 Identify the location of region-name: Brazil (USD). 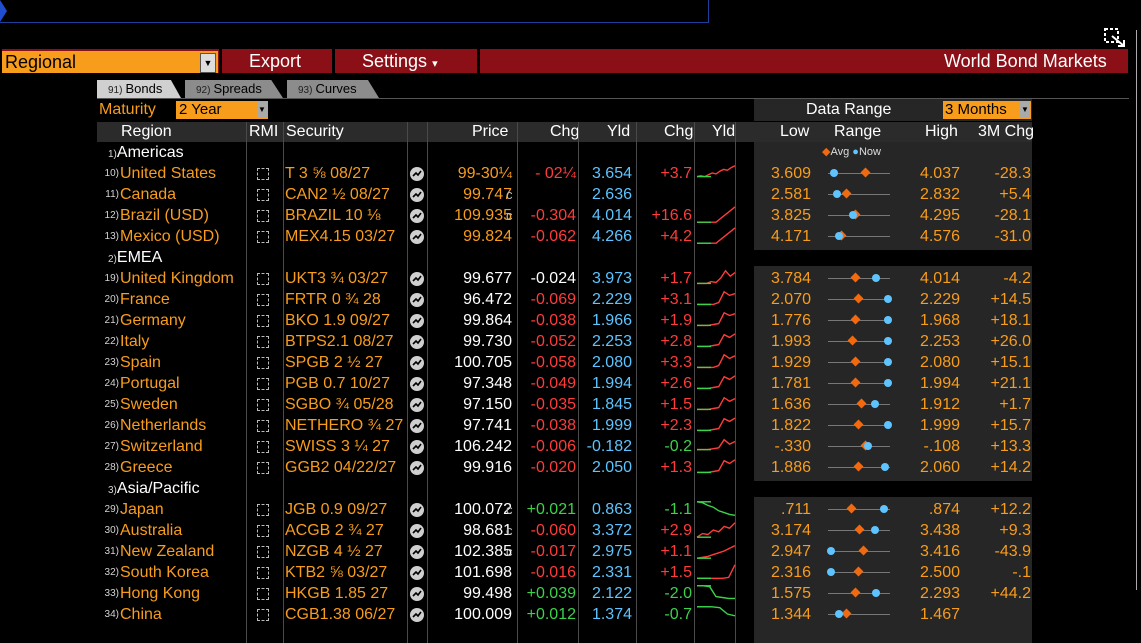
(164, 215).